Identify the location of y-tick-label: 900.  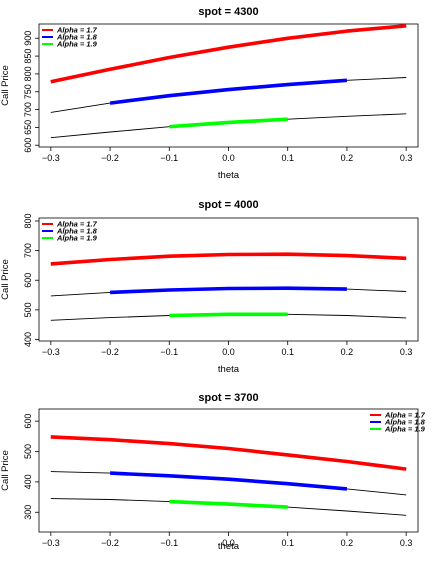
(28, 38).